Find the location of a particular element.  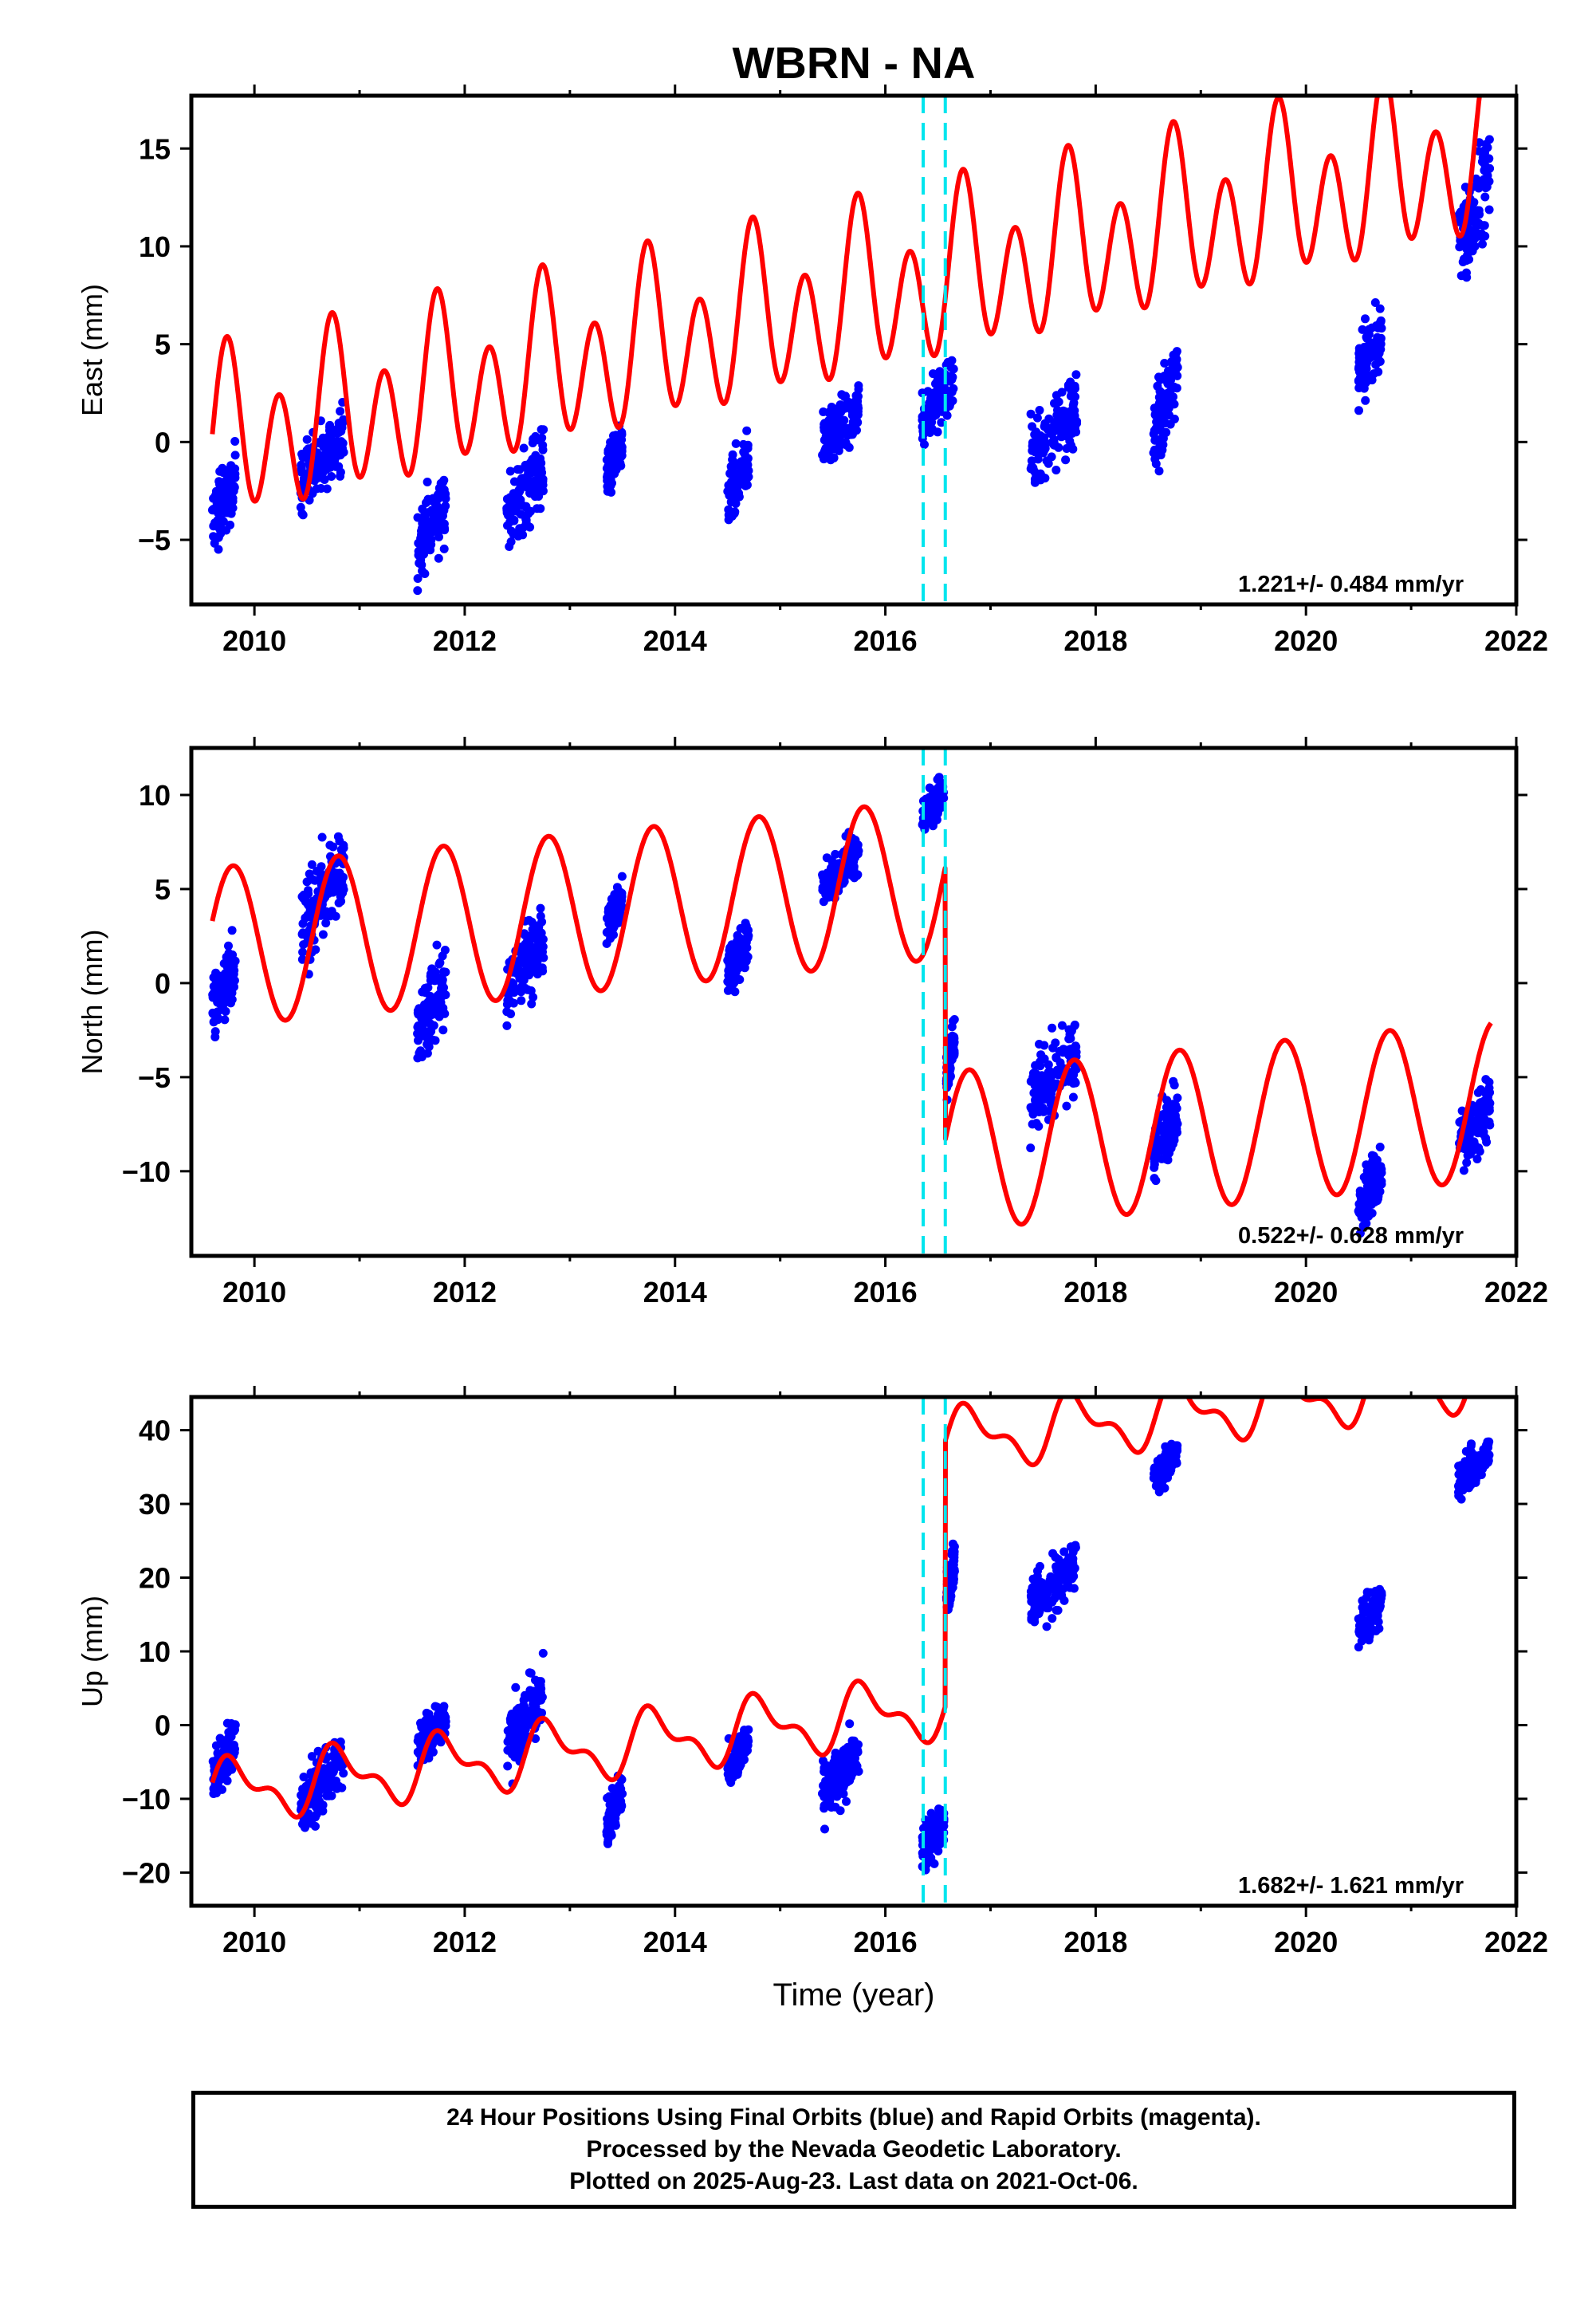

up-x-tick-label: 2012 is located at coordinates (465, 1942).